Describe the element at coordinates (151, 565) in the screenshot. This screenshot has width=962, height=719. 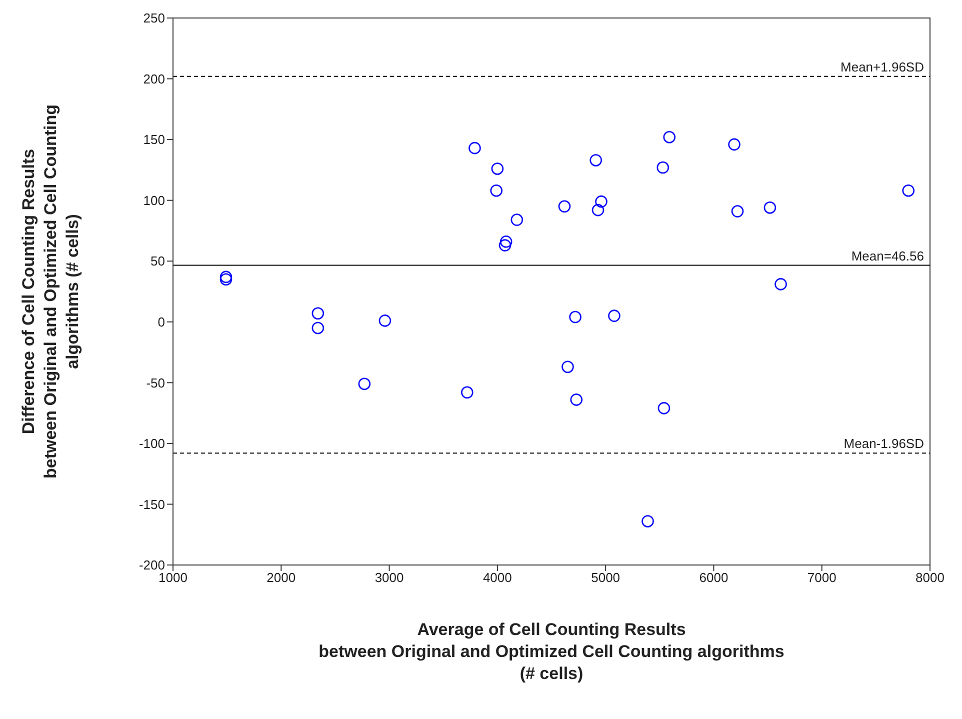
I see `y-tick-label: -200` at that location.